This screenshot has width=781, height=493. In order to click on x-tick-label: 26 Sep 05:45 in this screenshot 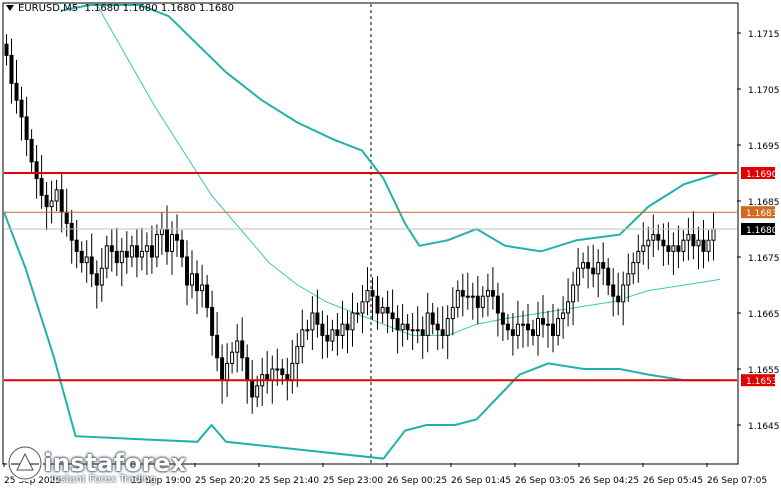, I will do `click(673, 481)`.